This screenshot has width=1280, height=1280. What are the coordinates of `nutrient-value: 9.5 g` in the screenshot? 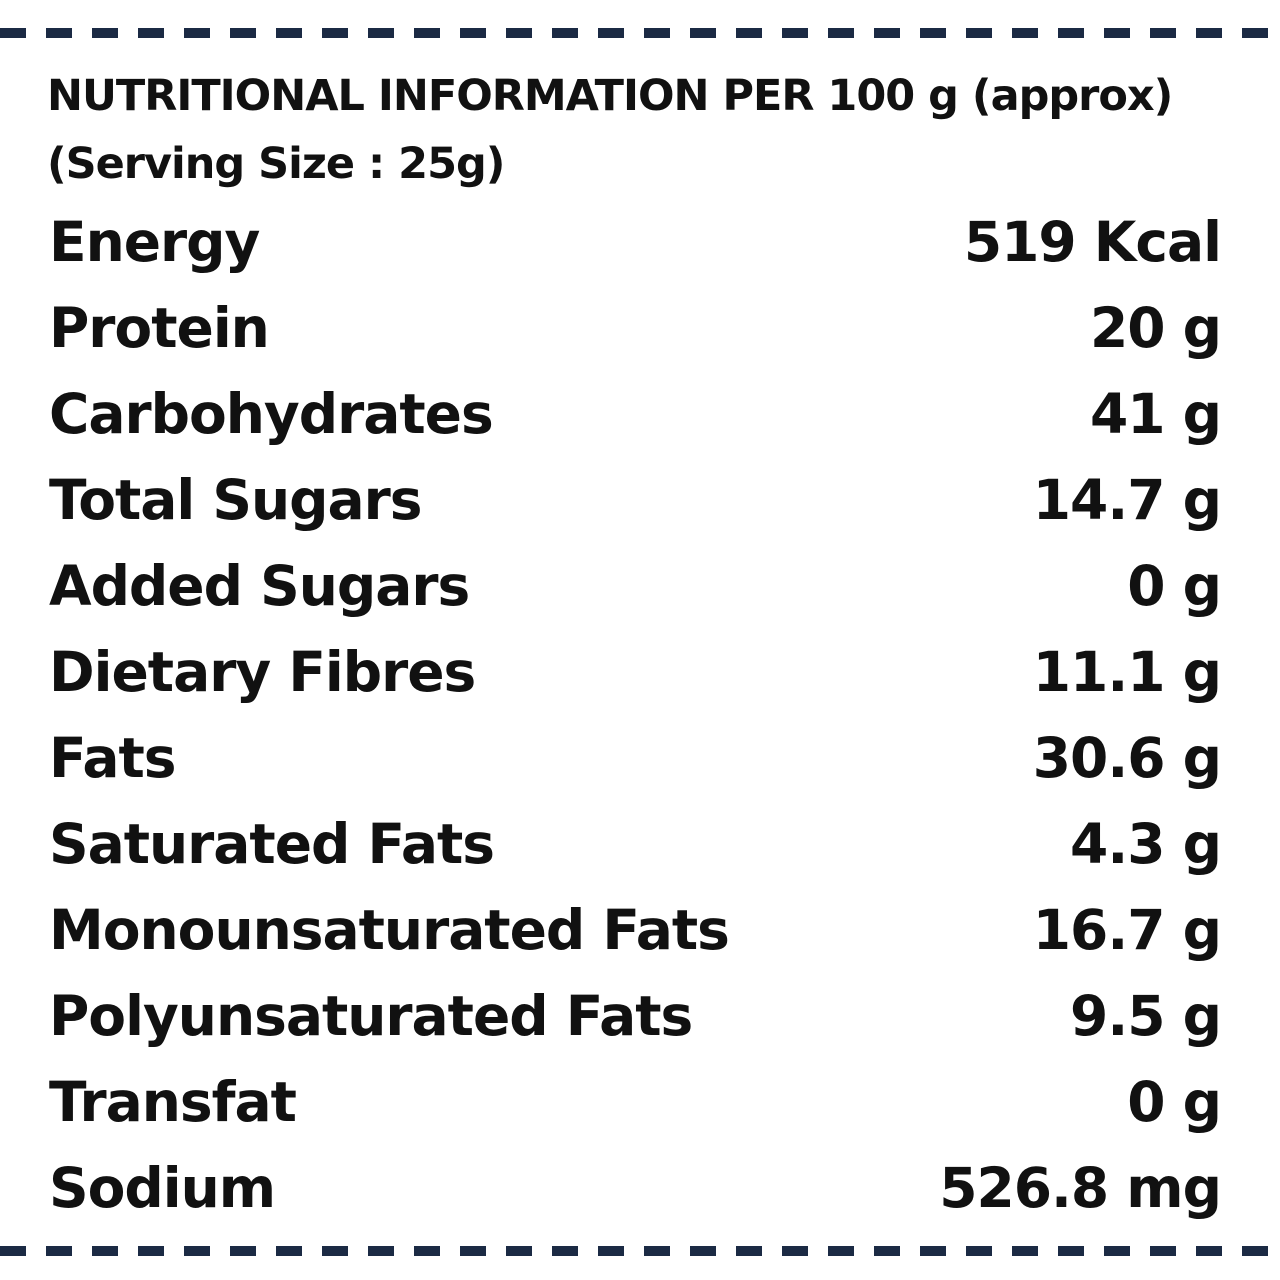 It's located at (1146, 1016).